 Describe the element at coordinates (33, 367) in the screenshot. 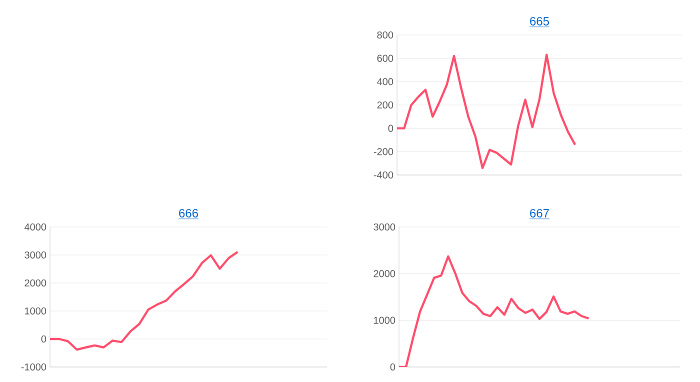

I see `y-tick-label: -1000` at that location.